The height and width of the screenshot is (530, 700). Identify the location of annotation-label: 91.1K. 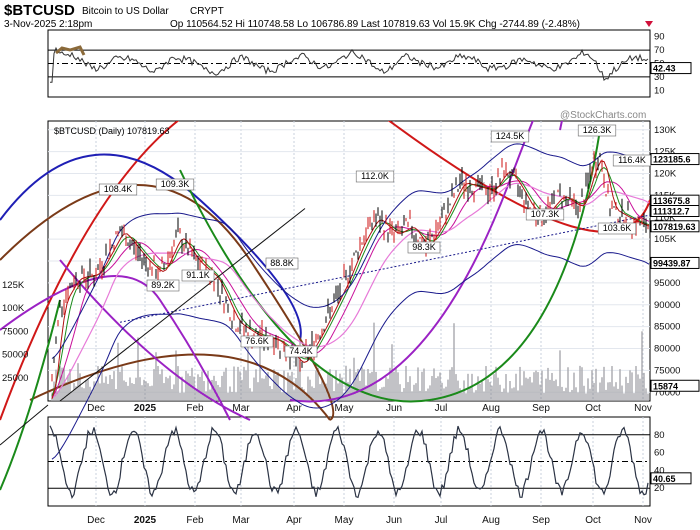
(198, 275).